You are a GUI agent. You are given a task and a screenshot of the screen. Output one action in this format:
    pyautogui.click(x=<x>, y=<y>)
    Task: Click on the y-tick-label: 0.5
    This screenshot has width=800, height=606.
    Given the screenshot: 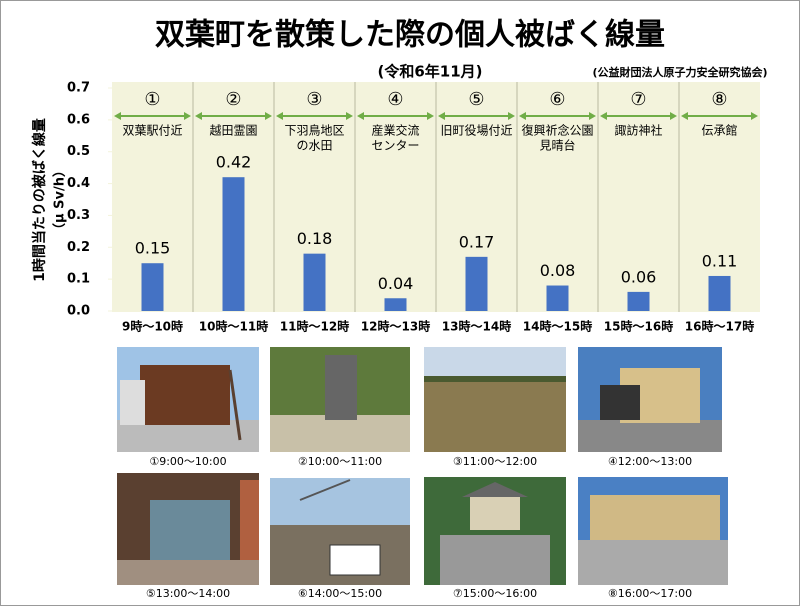 What is the action you would take?
    pyautogui.click(x=78, y=151)
    